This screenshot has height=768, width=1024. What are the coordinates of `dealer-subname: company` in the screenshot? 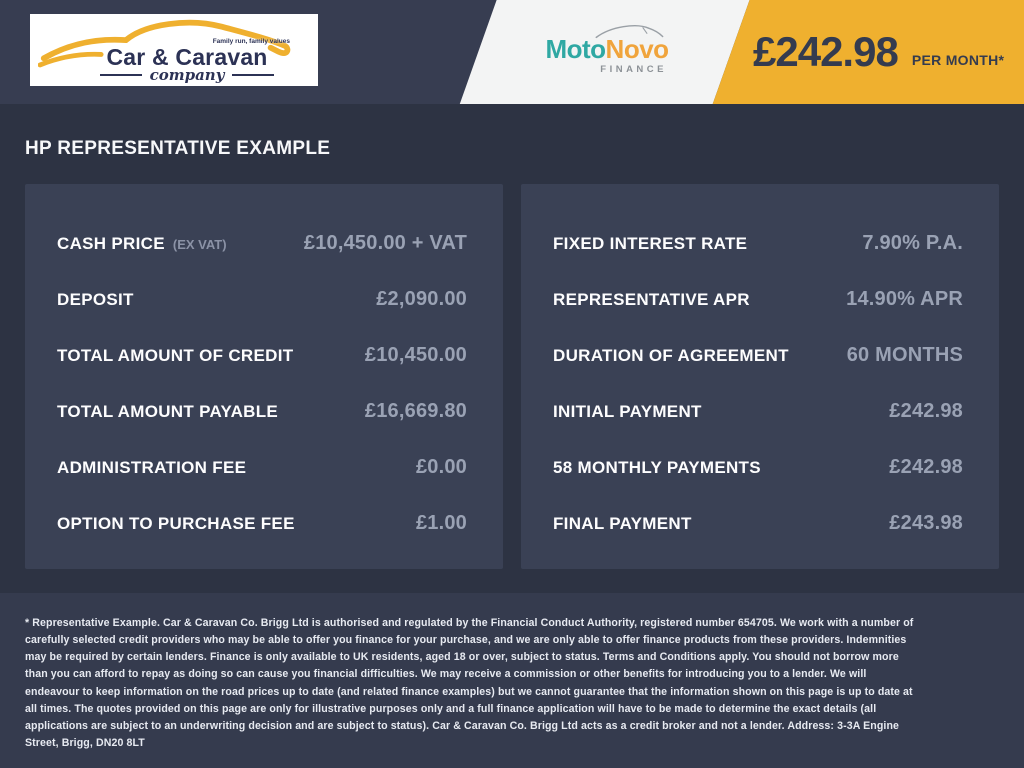 It's located at (174, 75).